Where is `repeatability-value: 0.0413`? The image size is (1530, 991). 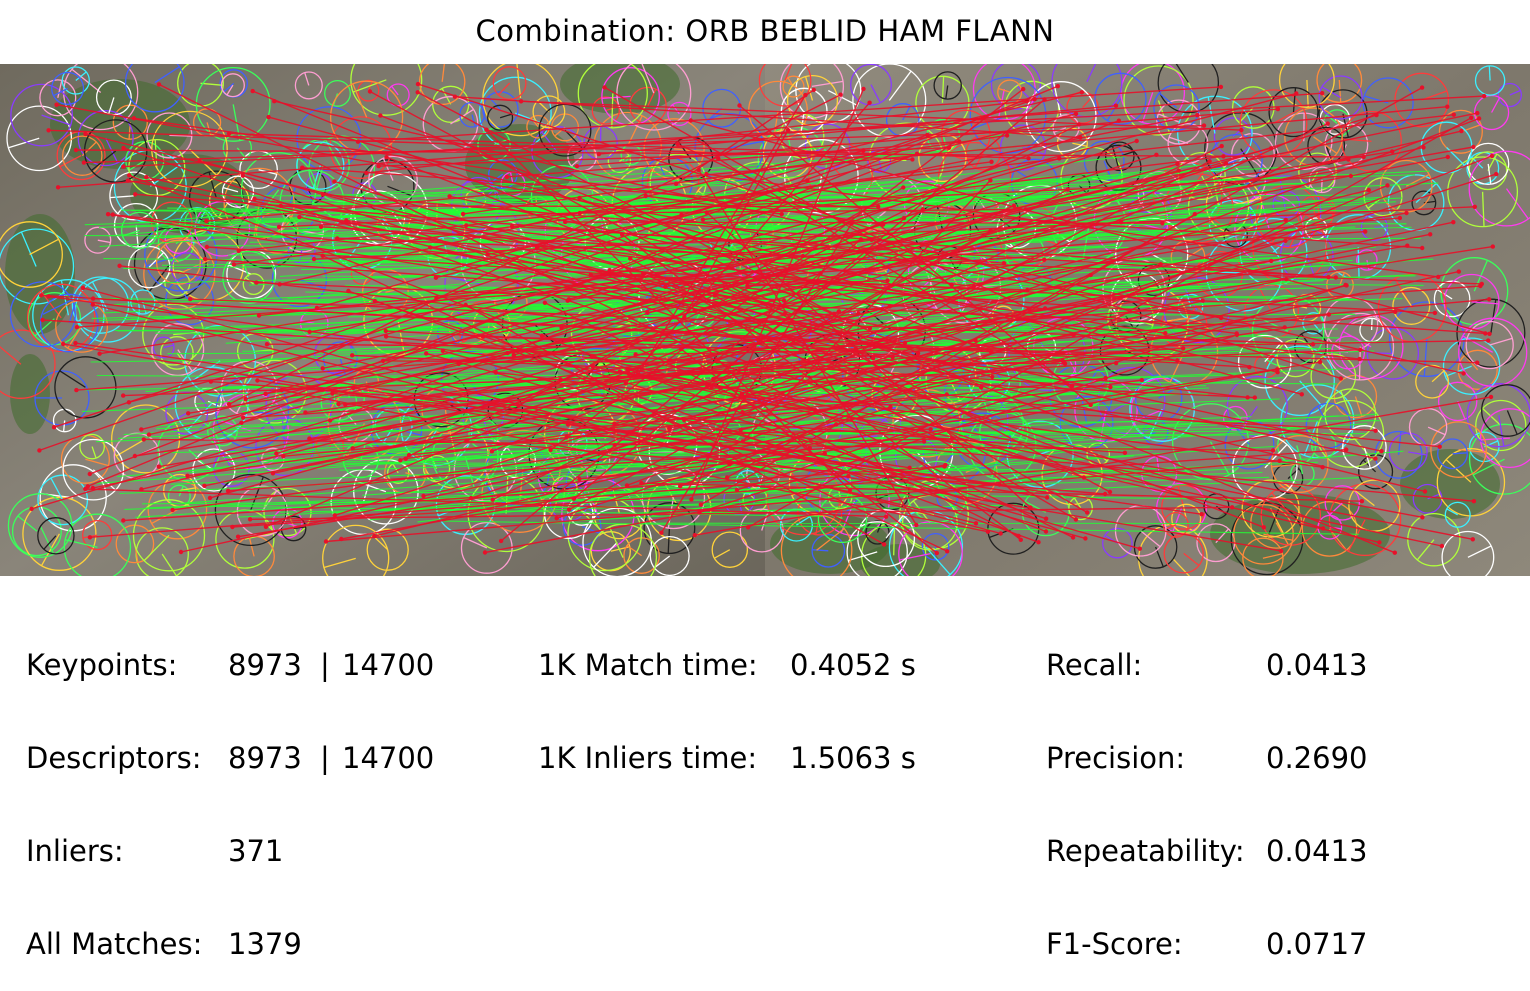 repeatability-value: 0.0413 is located at coordinates (1316, 851).